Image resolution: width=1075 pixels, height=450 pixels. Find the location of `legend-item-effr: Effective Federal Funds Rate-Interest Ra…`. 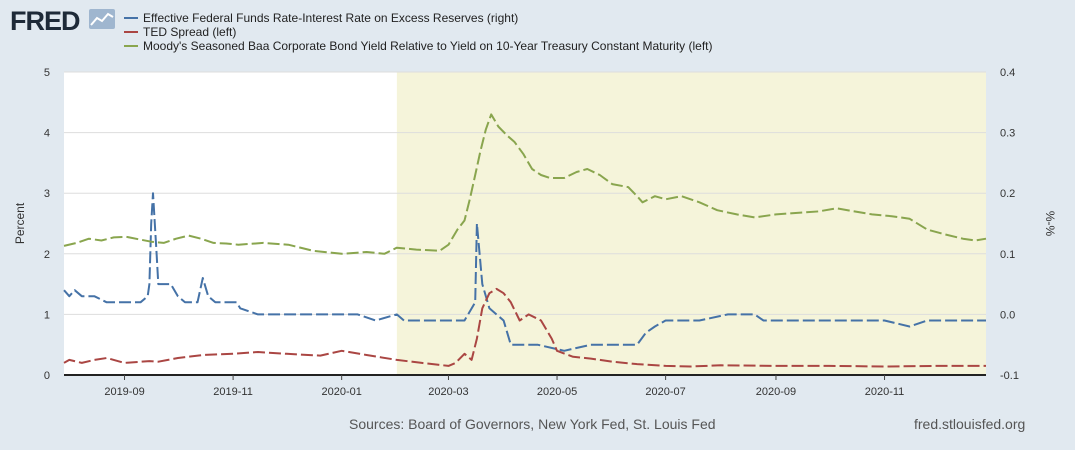

legend-item-effr: Effective Federal Funds Rate-Interest Ra… is located at coordinates (418, 18).